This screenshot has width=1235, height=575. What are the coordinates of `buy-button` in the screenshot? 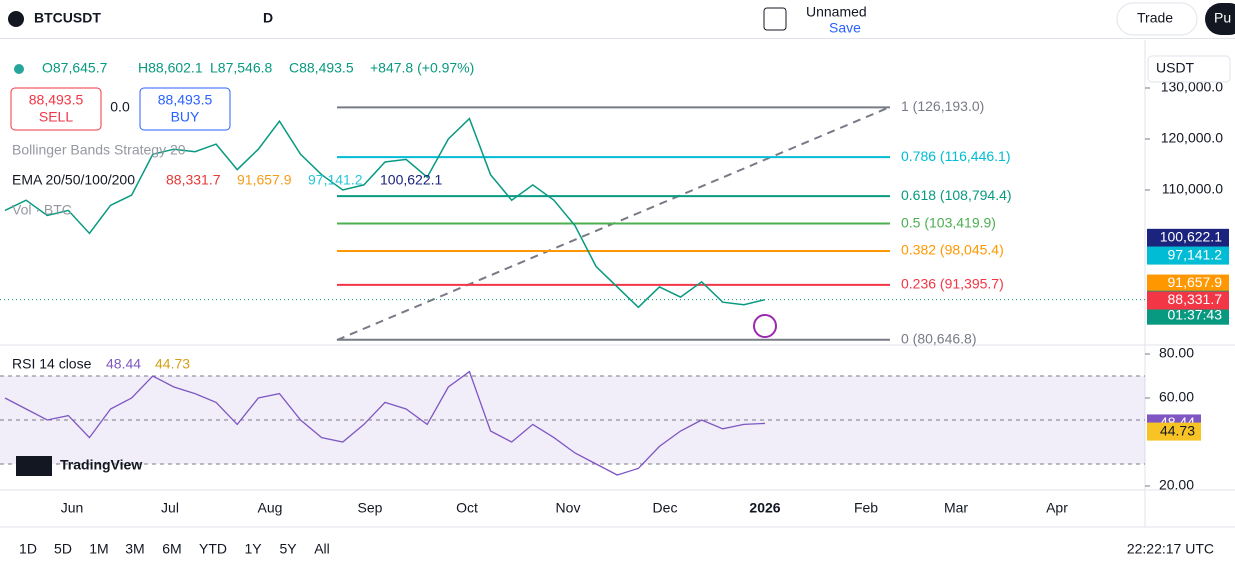 It's located at (185, 109).